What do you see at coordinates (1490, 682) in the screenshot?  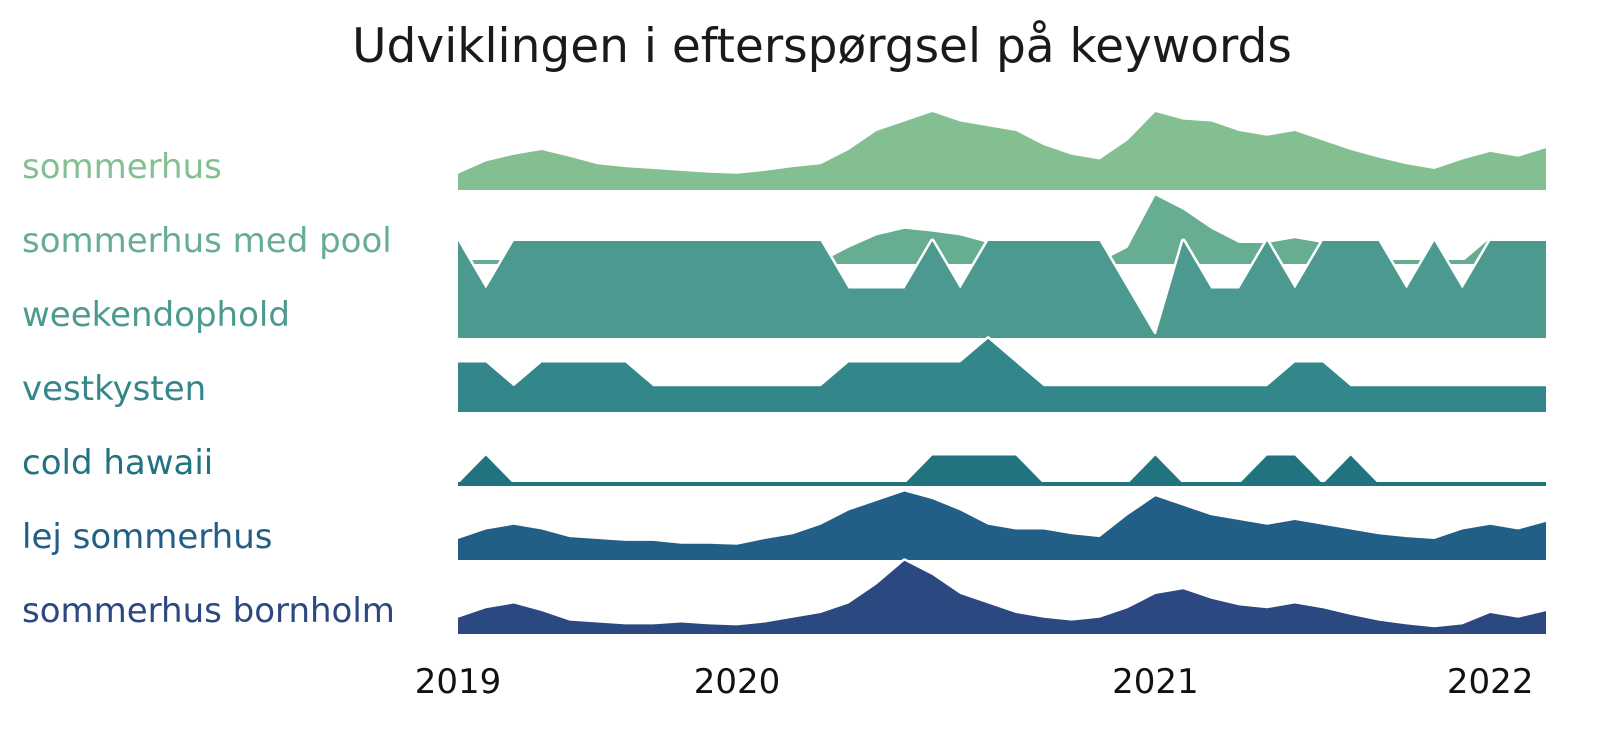 I see `x-tick-label: 2022` at bounding box center [1490, 682].